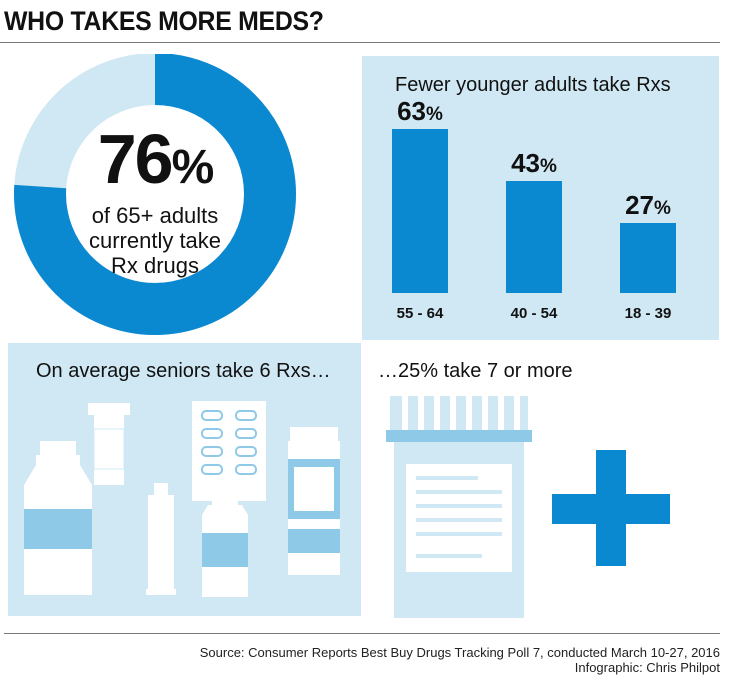  What do you see at coordinates (639, 204) in the screenshot?
I see `bar-value-number: 27` at bounding box center [639, 204].